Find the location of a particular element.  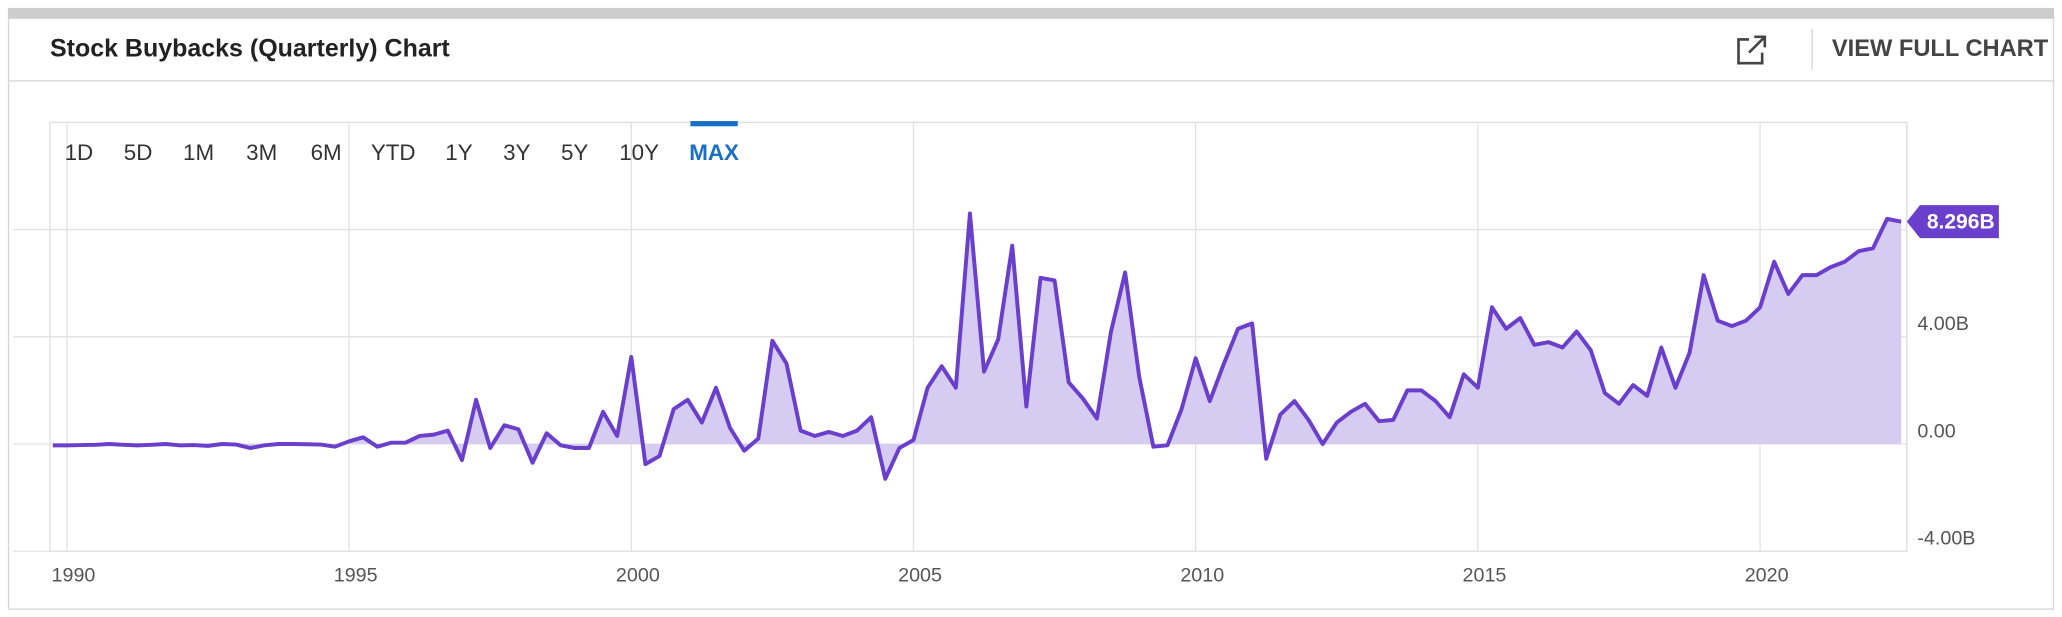

end-value-label: 8.296B is located at coordinates (1961, 222).